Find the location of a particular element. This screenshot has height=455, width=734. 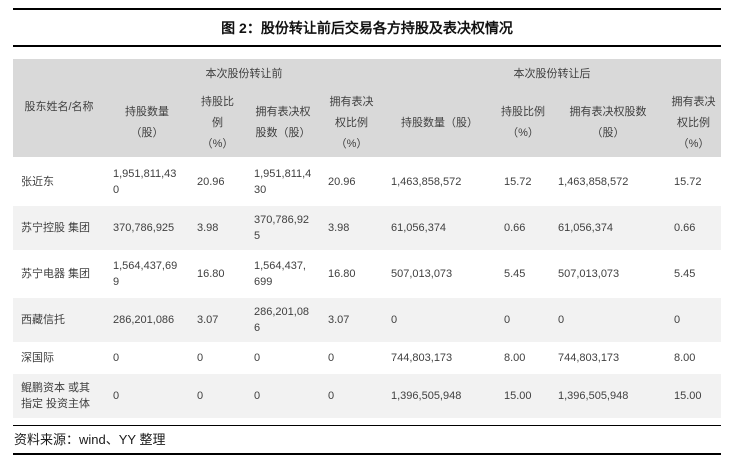

shareholder-name-cell: 张近东 is located at coordinates (59, 182).